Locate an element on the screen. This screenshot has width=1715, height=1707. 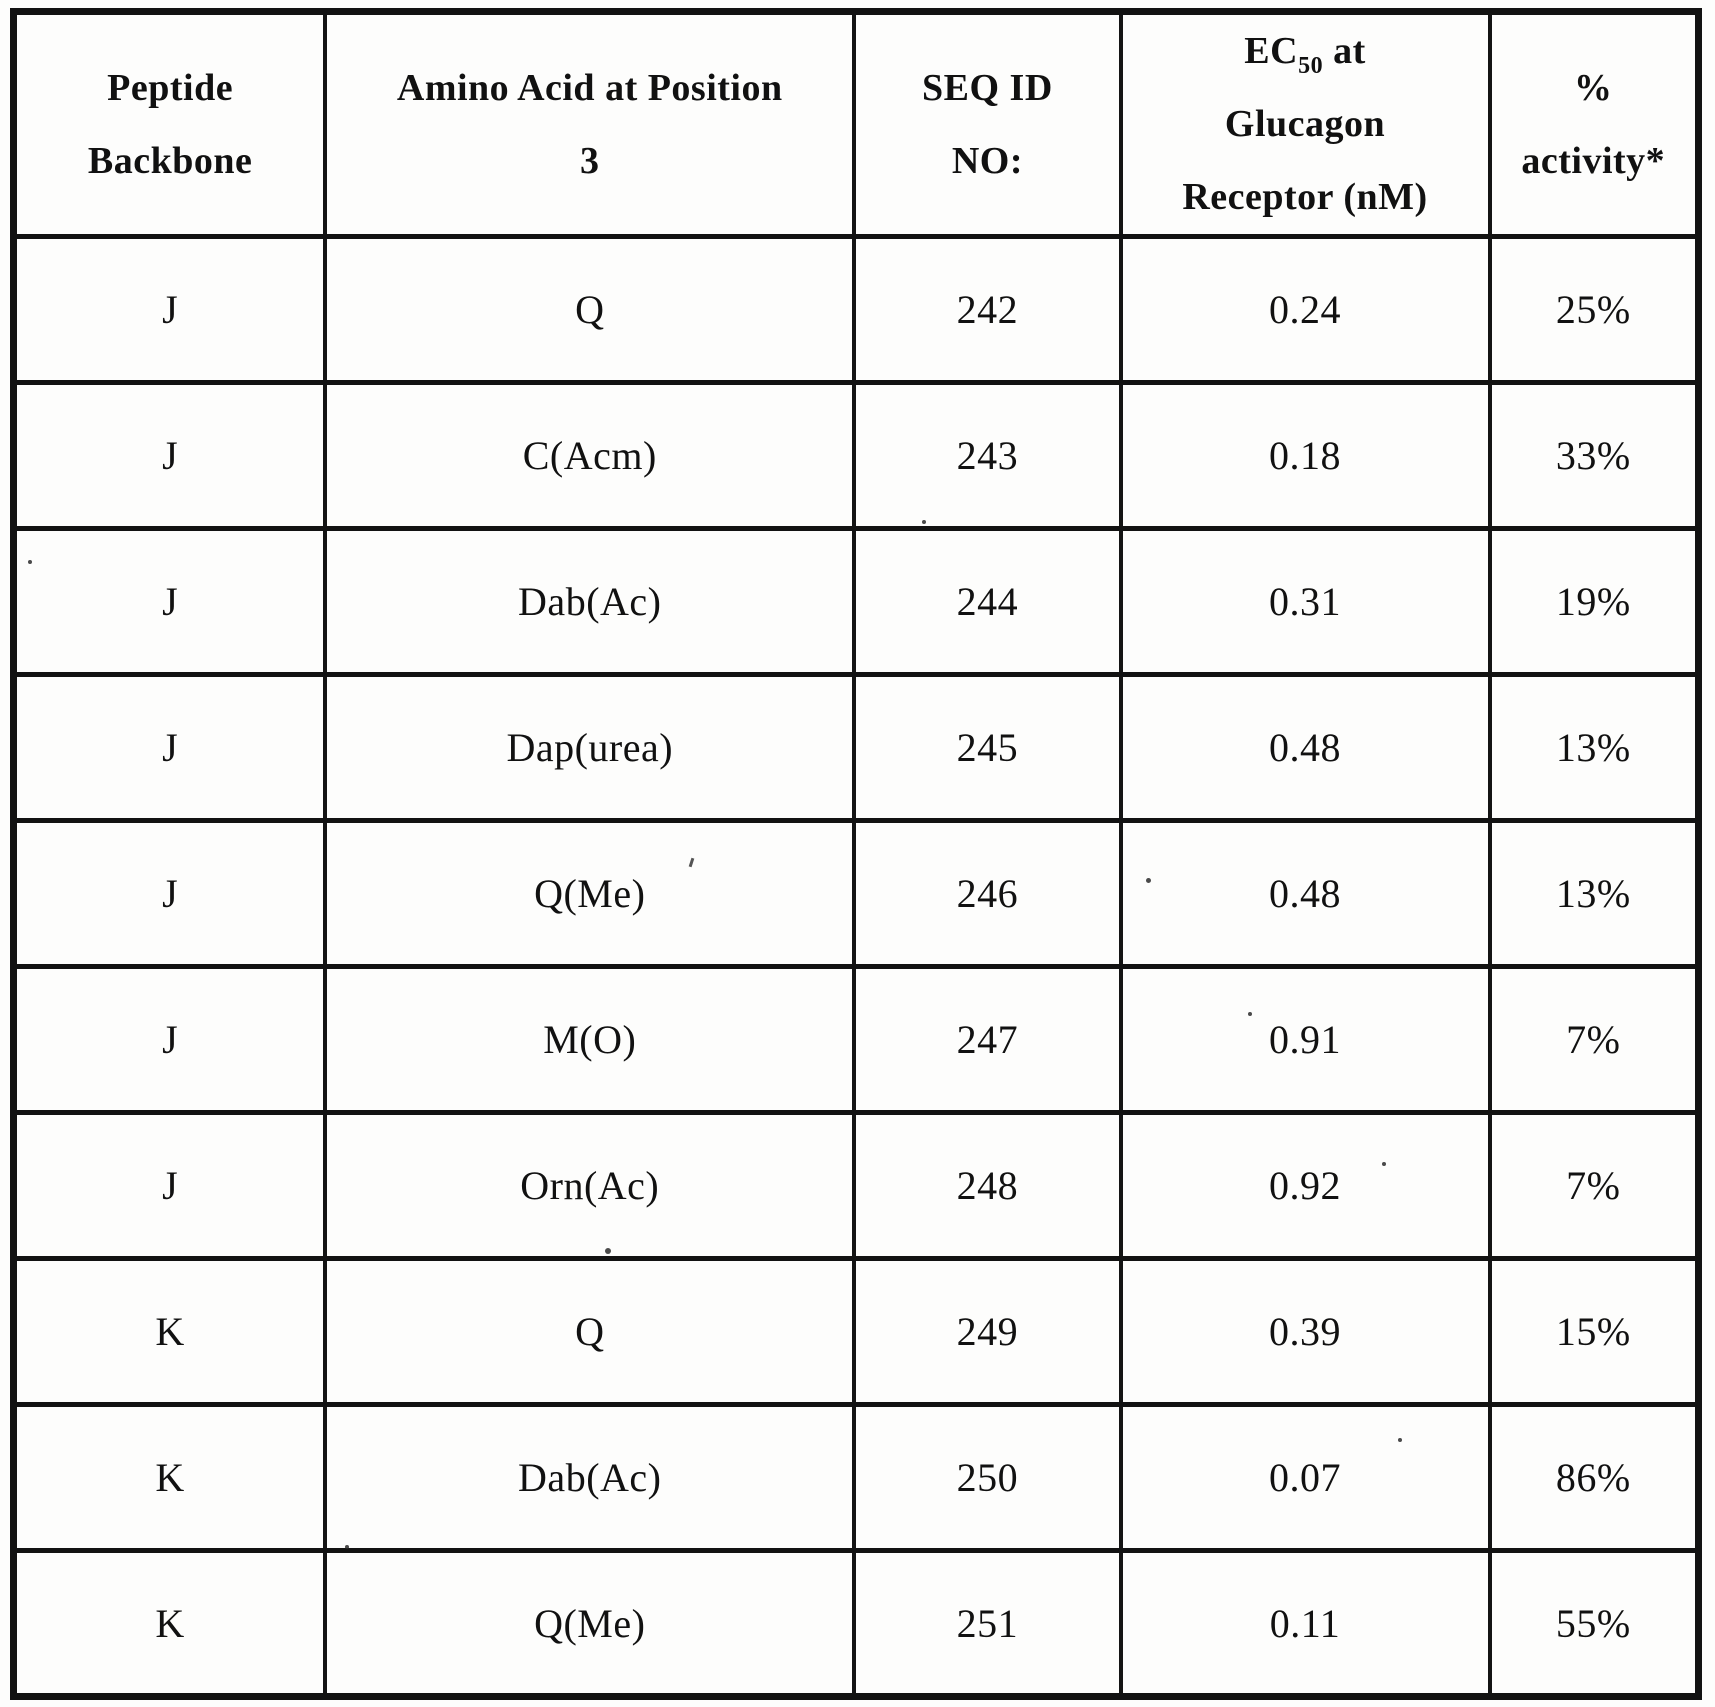
cell-ec50: 0.11 is located at coordinates (1305, 1623).